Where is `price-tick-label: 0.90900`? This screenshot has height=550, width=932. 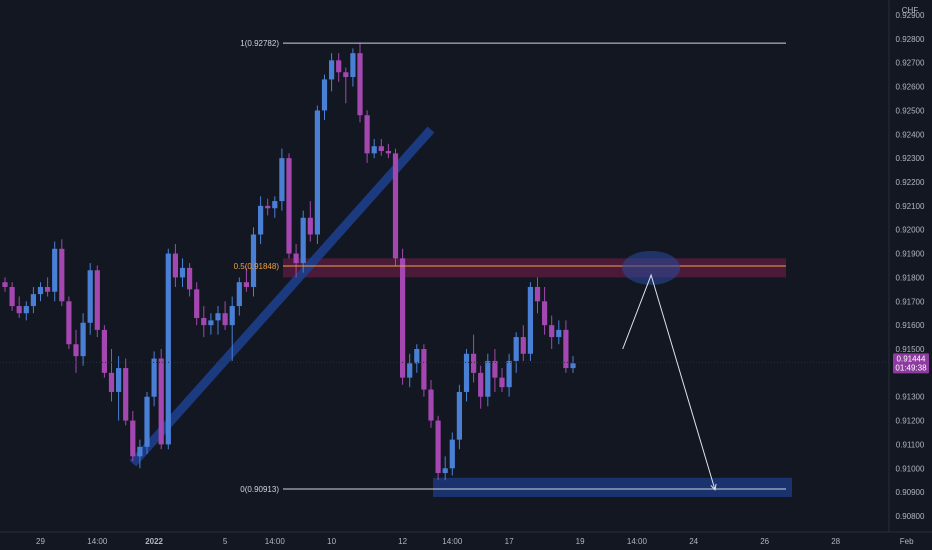 price-tick-label: 0.90900 is located at coordinates (910, 492).